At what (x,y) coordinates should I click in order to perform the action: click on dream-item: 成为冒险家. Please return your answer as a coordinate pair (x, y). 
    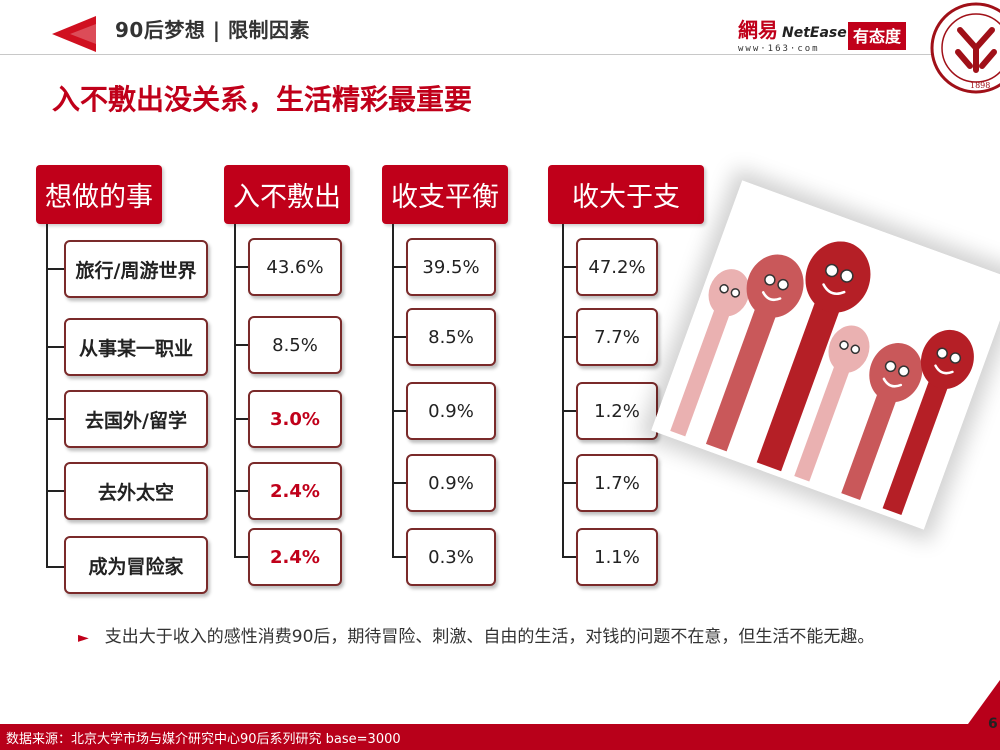
    Looking at the image, I should click on (136, 565).